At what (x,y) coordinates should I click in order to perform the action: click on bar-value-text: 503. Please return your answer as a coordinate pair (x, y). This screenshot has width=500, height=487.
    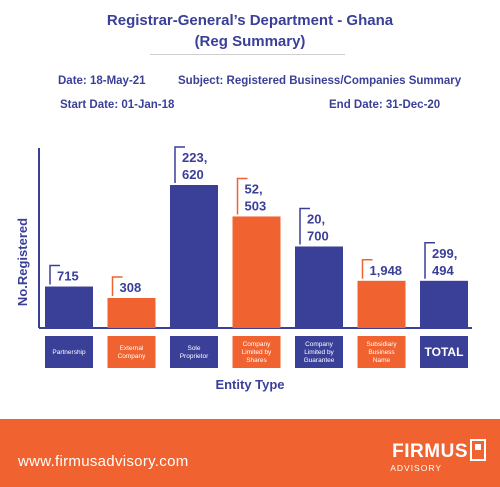
    Looking at the image, I should click on (256, 205).